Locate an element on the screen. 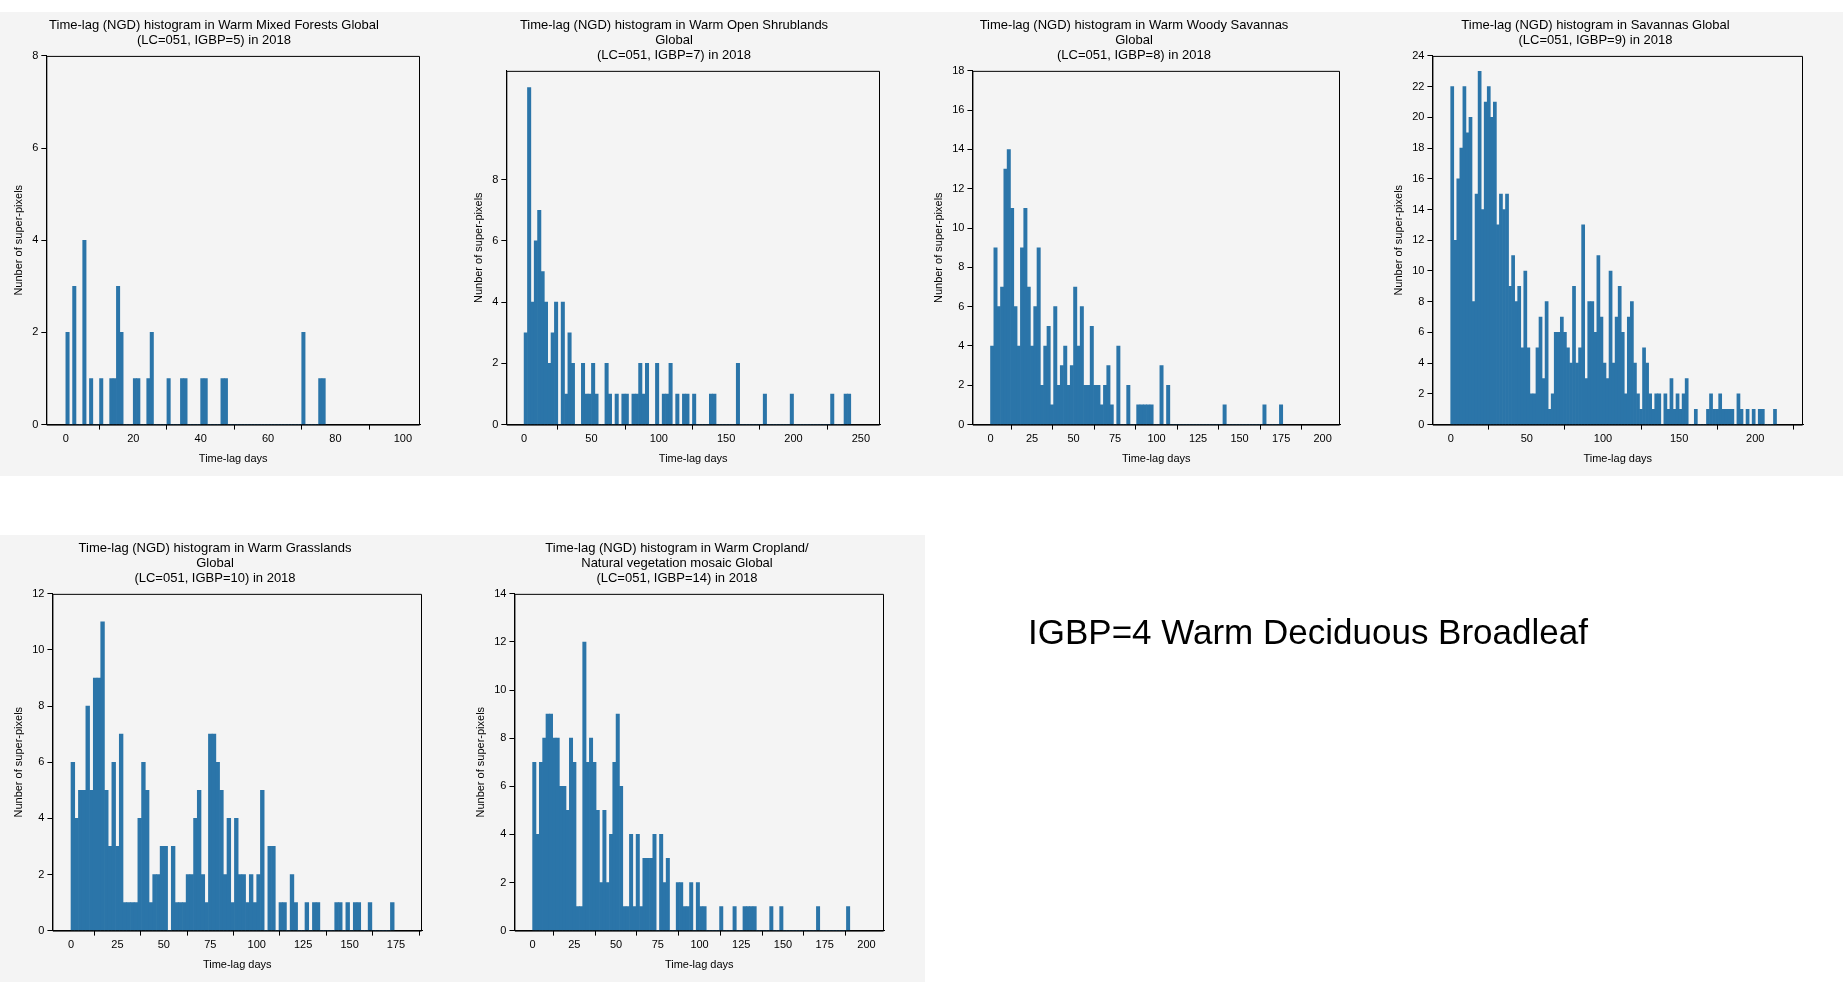 The width and height of the screenshot is (1843, 982). x-tick-label: 20 is located at coordinates (133, 438).